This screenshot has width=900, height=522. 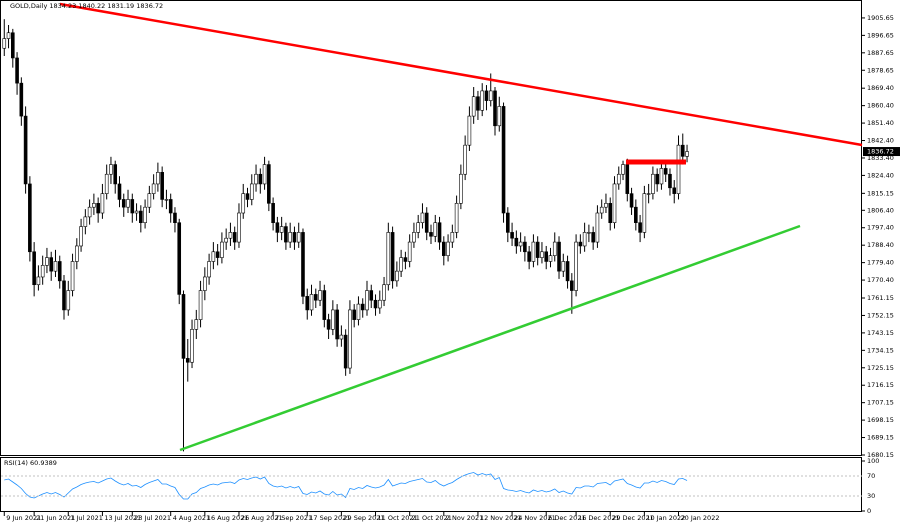 What do you see at coordinates (880, 420) in the screenshot?
I see `y-tick-label: 1698.15` at bounding box center [880, 420].